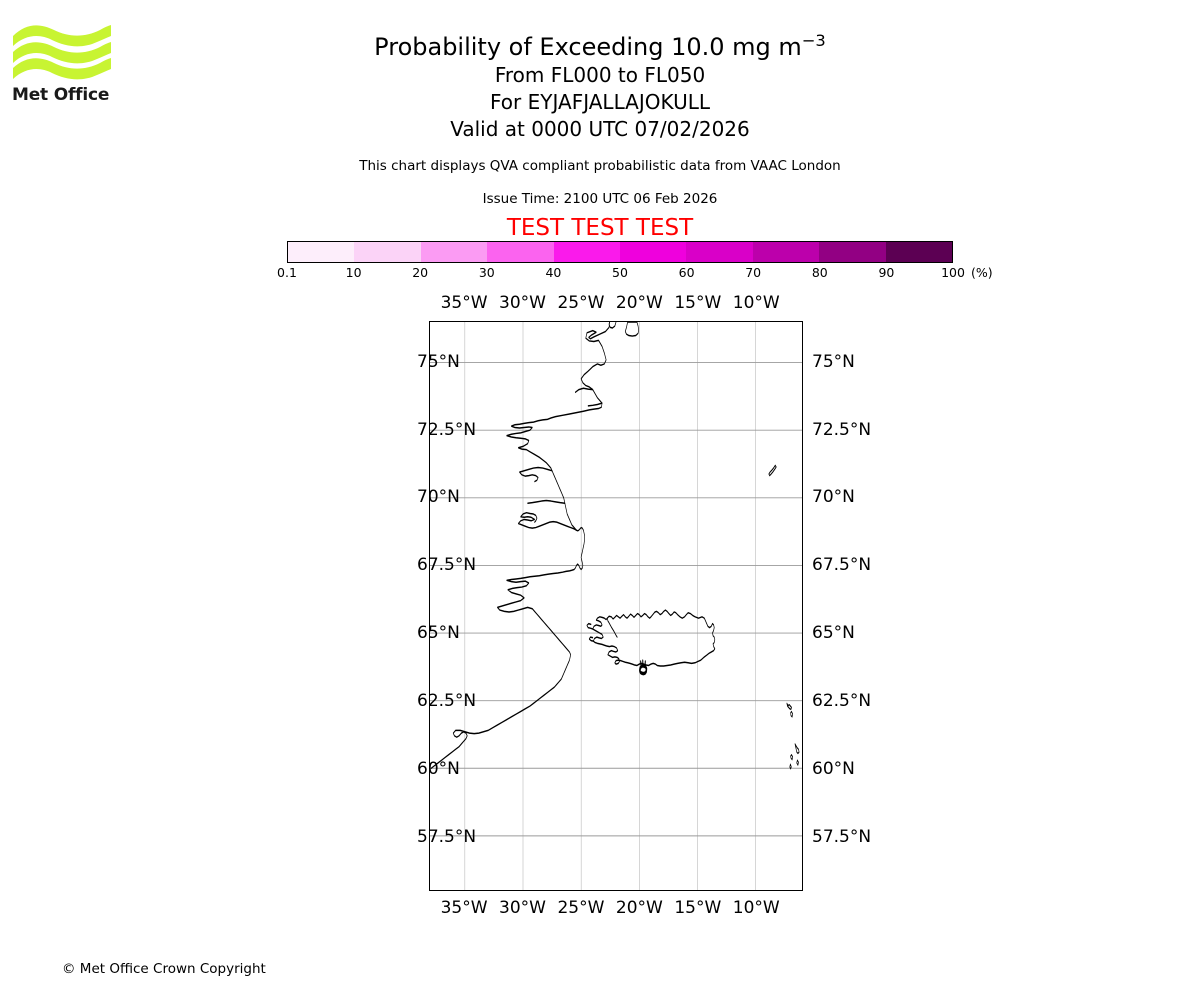 The width and height of the screenshot is (1200, 1000). Describe the element at coordinates (982, 272) in the screenshot. I see `colorbar-unit-label: (%)` at that location.